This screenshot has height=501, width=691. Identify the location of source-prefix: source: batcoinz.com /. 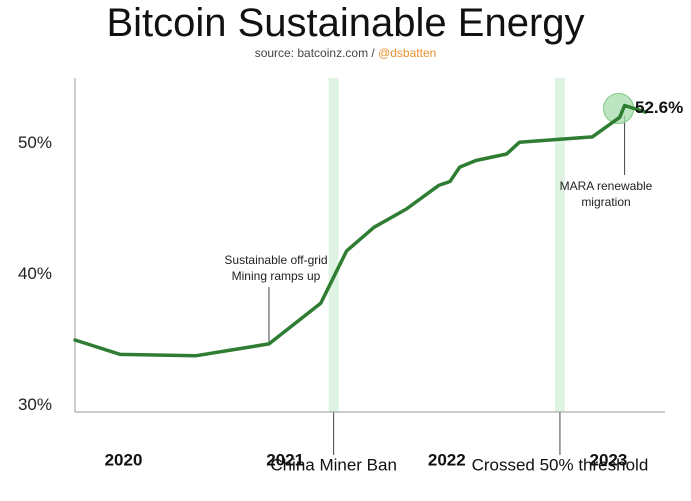
(316, 53).